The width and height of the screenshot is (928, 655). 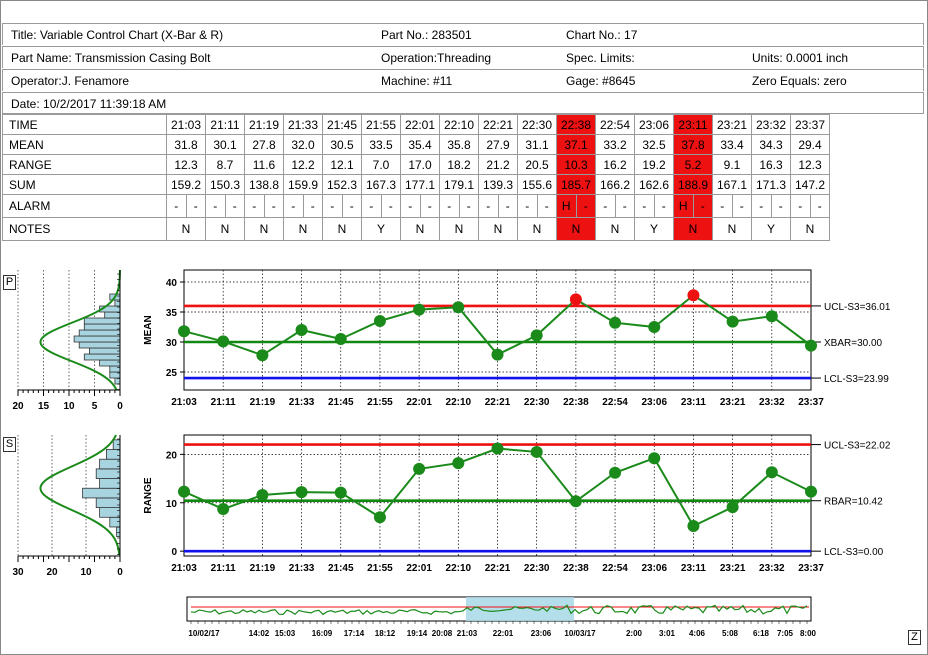 I want to click on table-cell: 21:19, so click(x=264, y=124).